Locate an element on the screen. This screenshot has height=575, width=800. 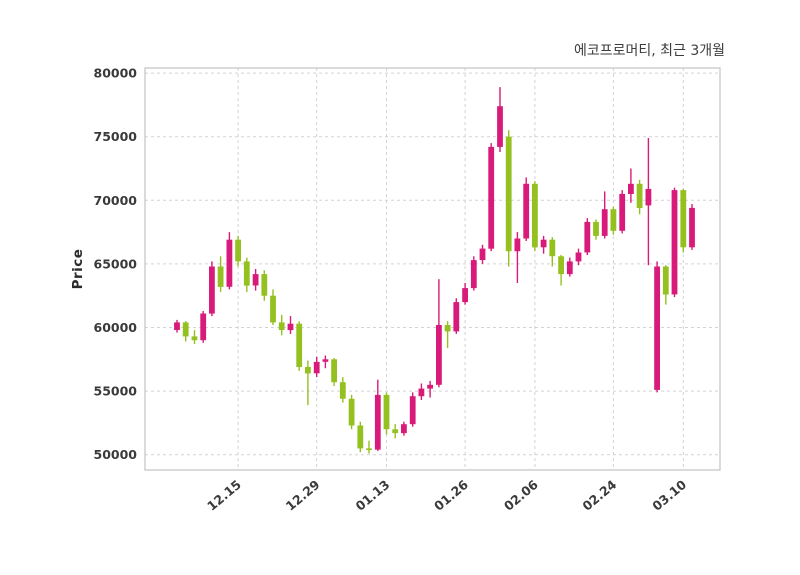
svg-text: 80000 is located at coordinates (116, 73).